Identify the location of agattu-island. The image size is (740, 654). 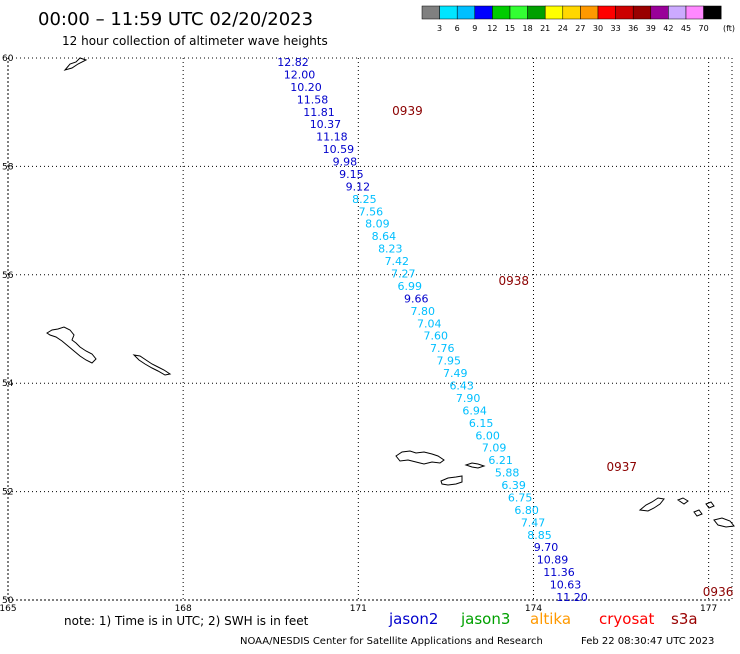
(451, 480).